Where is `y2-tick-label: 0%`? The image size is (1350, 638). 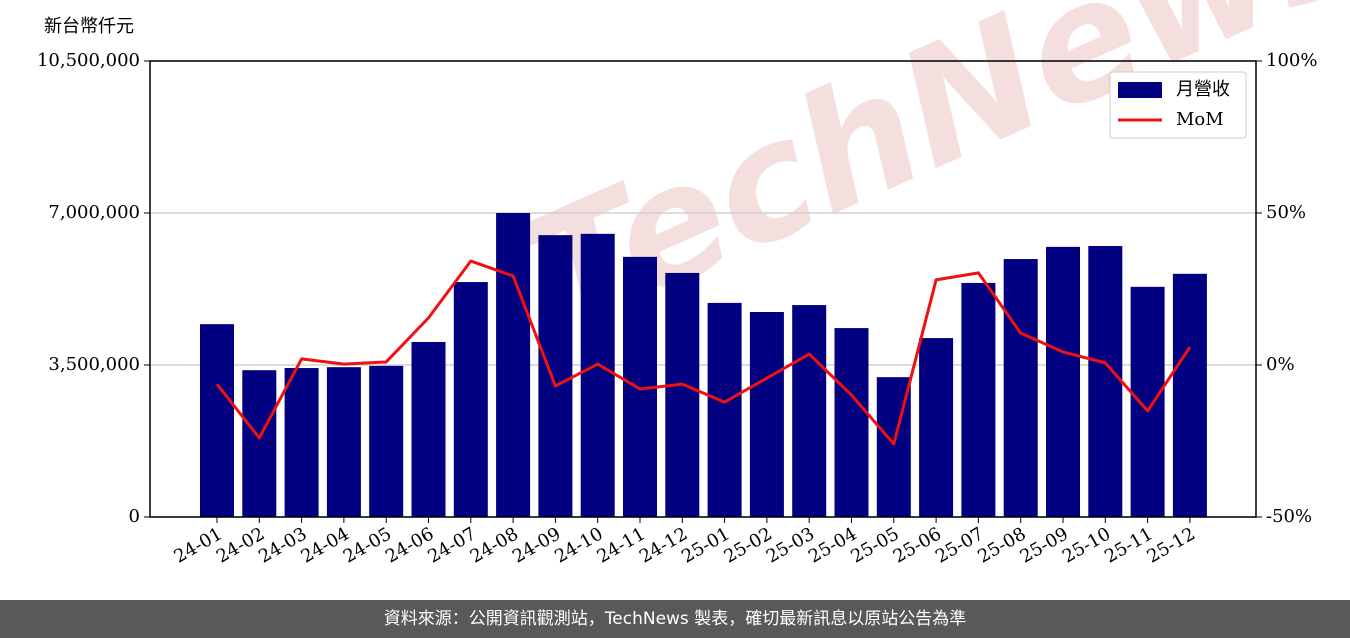
y2-tick-label: 0% is located at coordinates (1280, 364).